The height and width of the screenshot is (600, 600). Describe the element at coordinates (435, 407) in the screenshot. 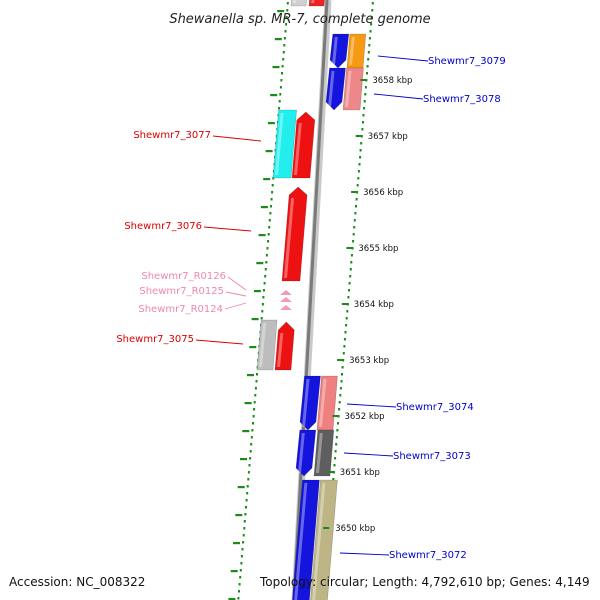

I see `gene-label: Shewmr7_3074` at that location.